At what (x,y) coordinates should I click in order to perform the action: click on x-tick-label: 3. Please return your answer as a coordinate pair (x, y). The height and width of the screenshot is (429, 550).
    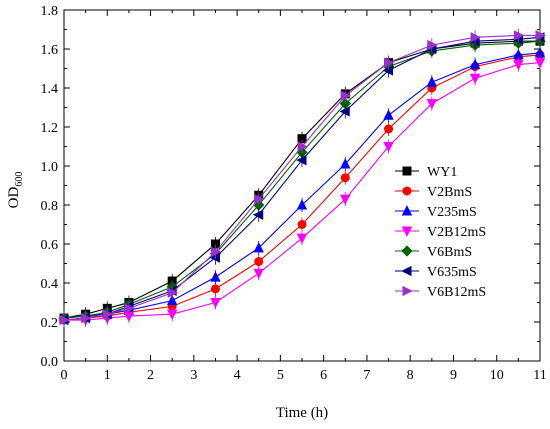
    Looking at the image, I should click on (193, 375).